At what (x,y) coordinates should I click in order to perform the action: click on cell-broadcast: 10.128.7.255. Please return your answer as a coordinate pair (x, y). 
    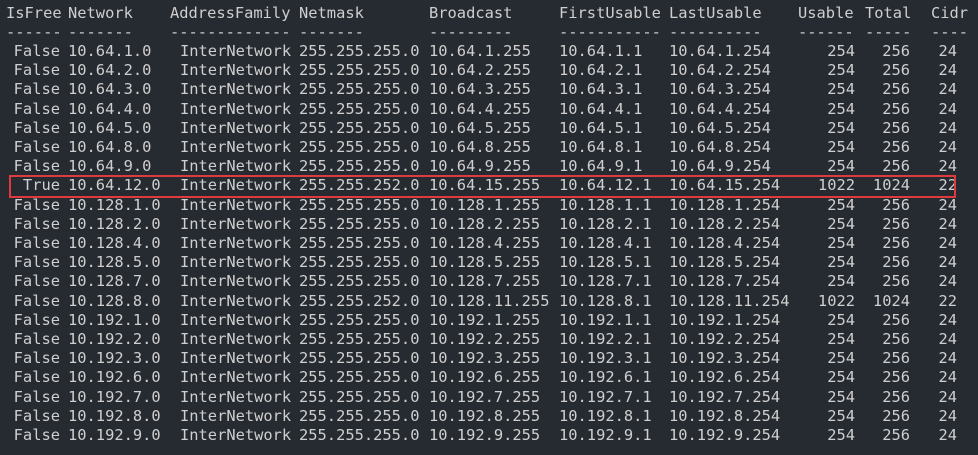
    Looking at the image, I should click on (485, 281).